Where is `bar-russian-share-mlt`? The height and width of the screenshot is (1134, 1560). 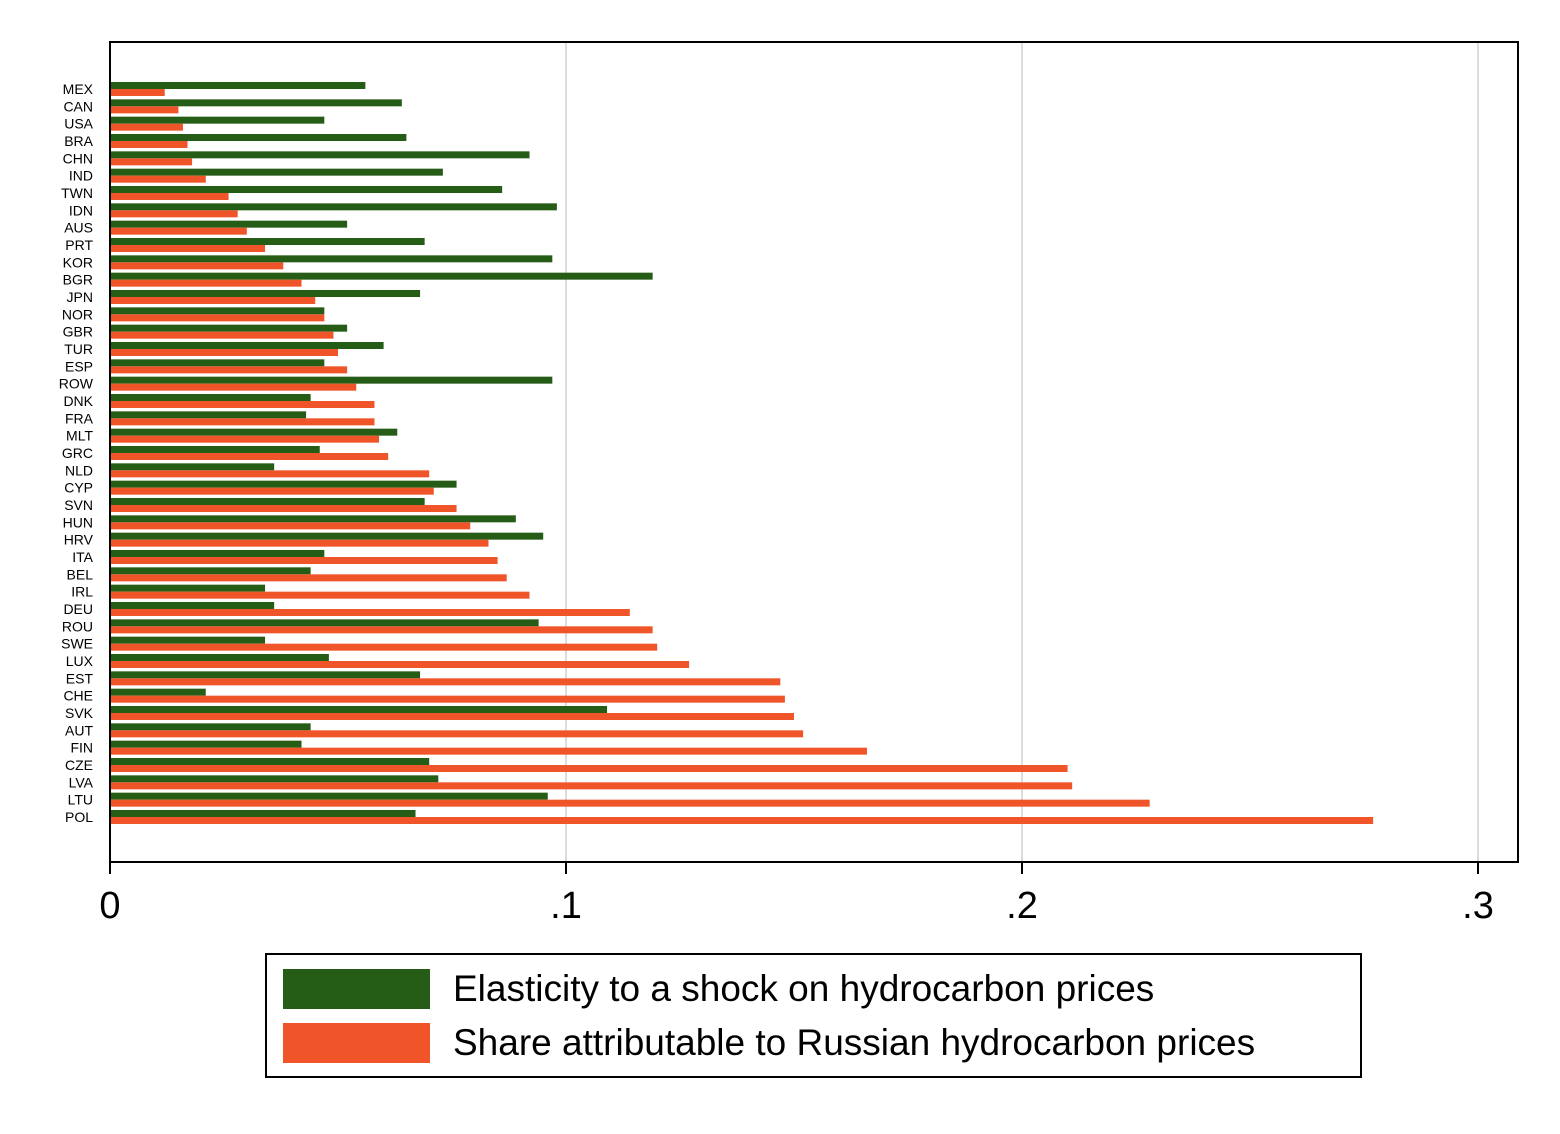
bar-russian-share-mlt is located at coordinates (245, 439).